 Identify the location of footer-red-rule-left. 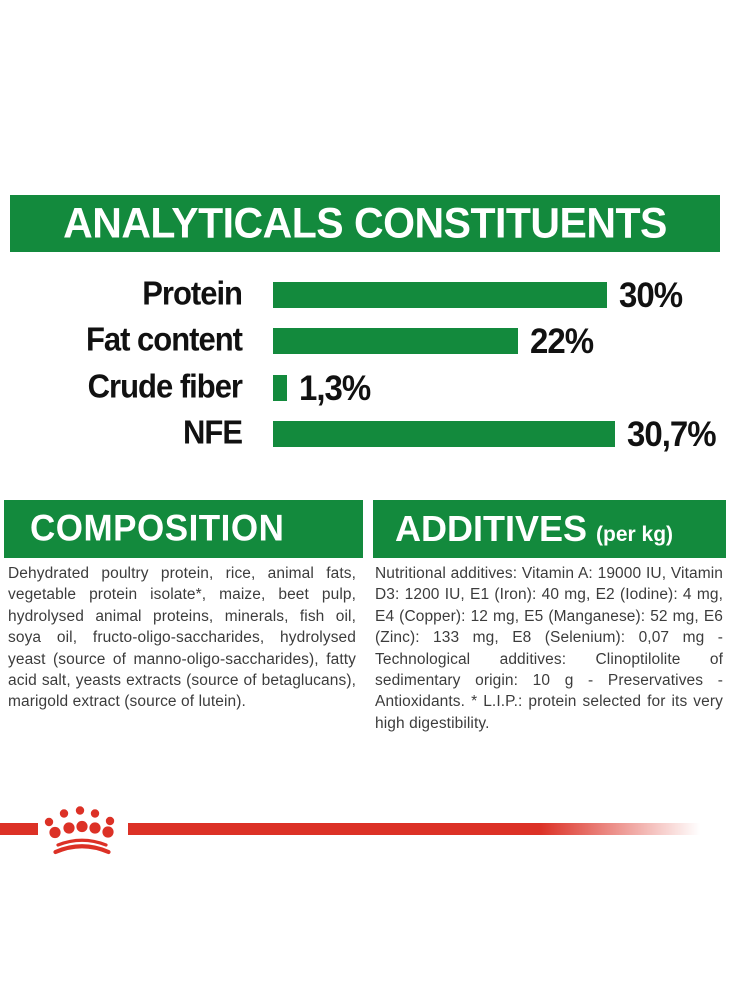
(19, 829).